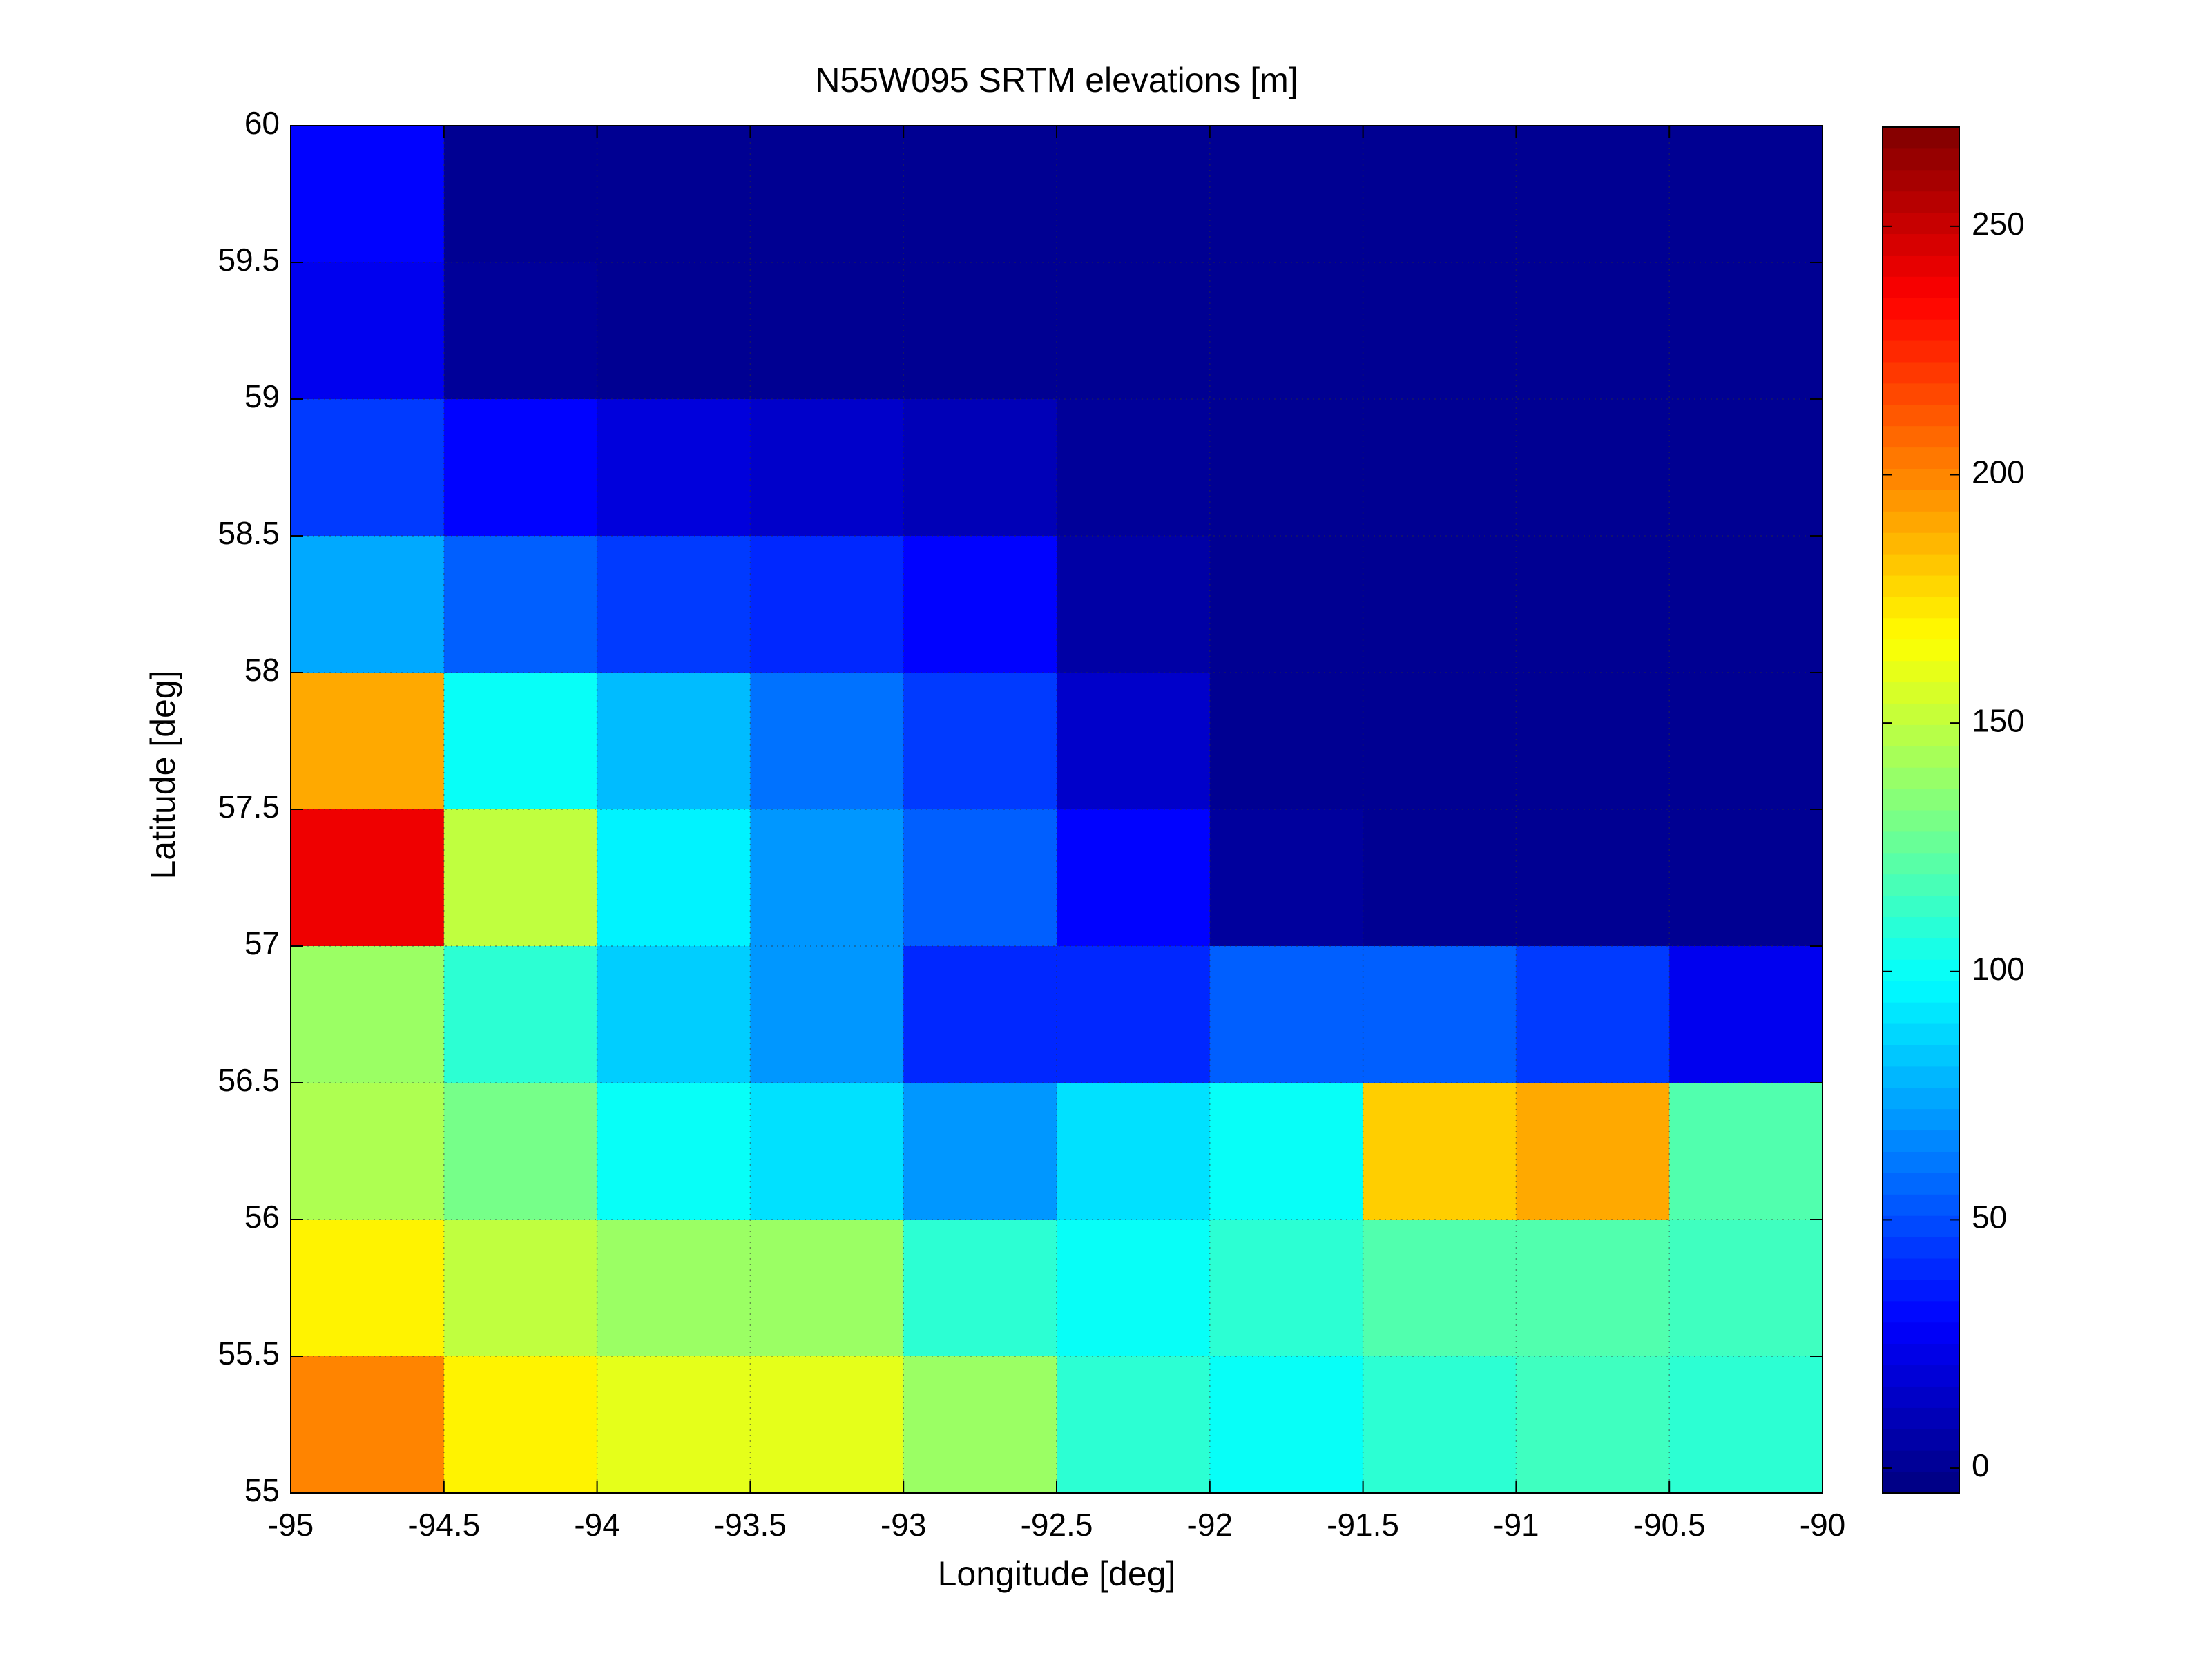 The width and height of the screenshot is (2212, 1658). I want to click on y-tick-label: 55.5, so click(249, 1353).